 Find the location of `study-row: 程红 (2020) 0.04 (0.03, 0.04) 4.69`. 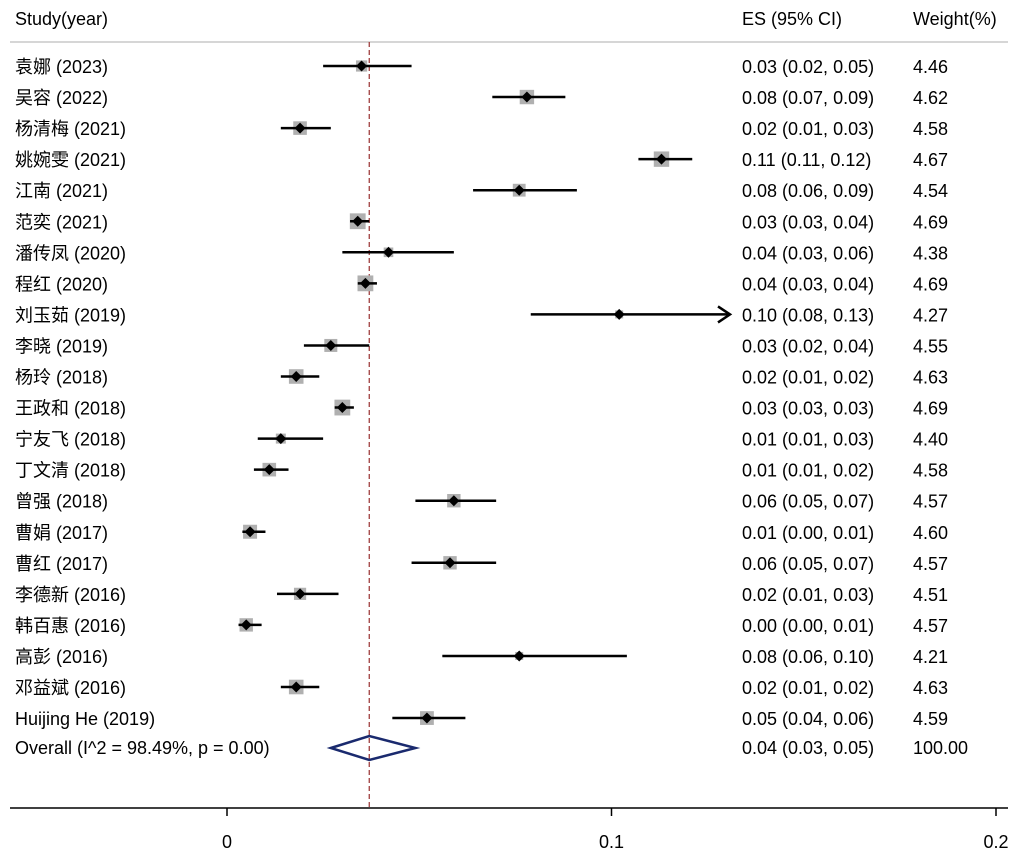

study-row: 程红 (2020) 0.04 (0.03, 0.04) 4.69 is located at coordinates (481, 284).